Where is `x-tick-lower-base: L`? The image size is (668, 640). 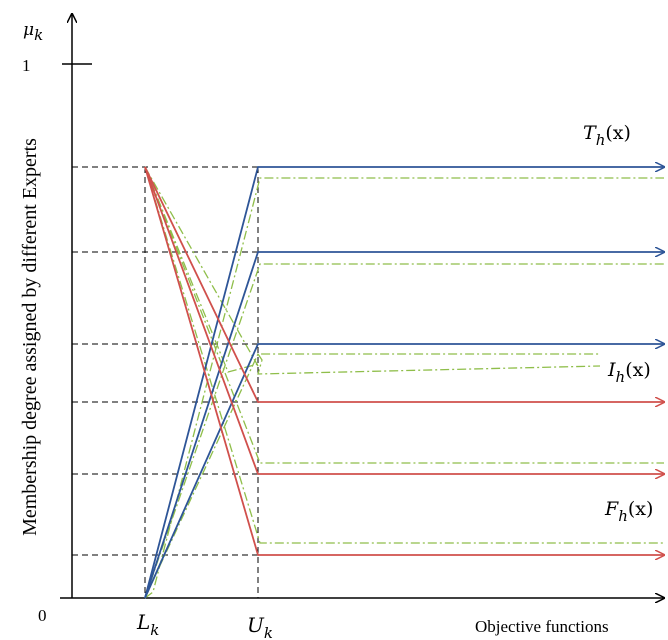
x-tick-lower-base: L is located at coordinates (143, 622).